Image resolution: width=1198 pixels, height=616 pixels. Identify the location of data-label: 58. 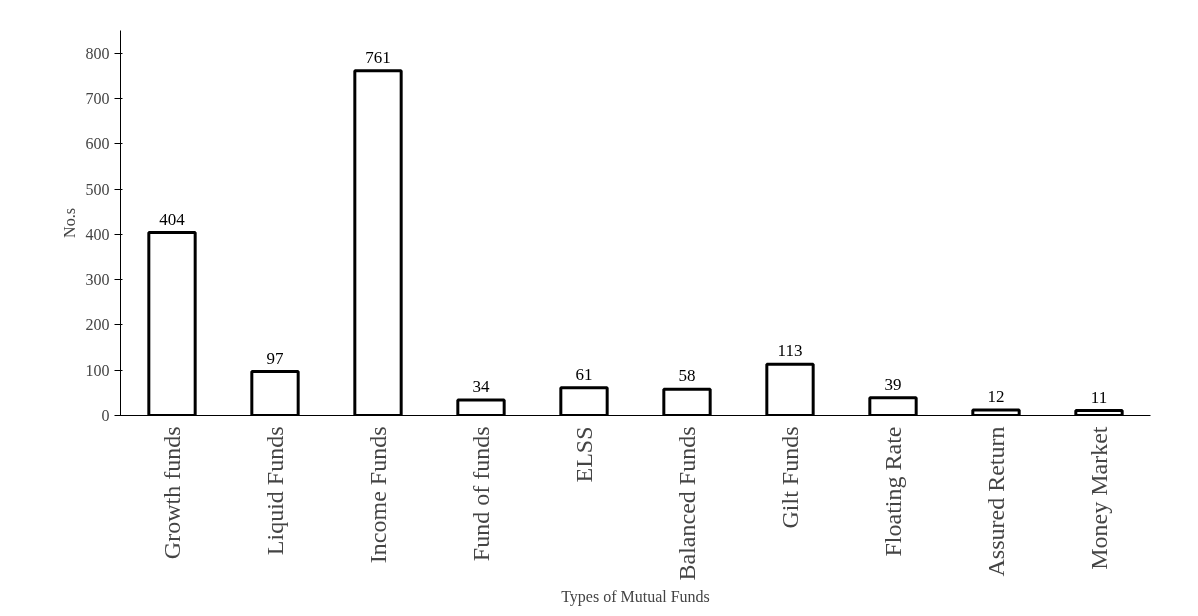
(687, 376).